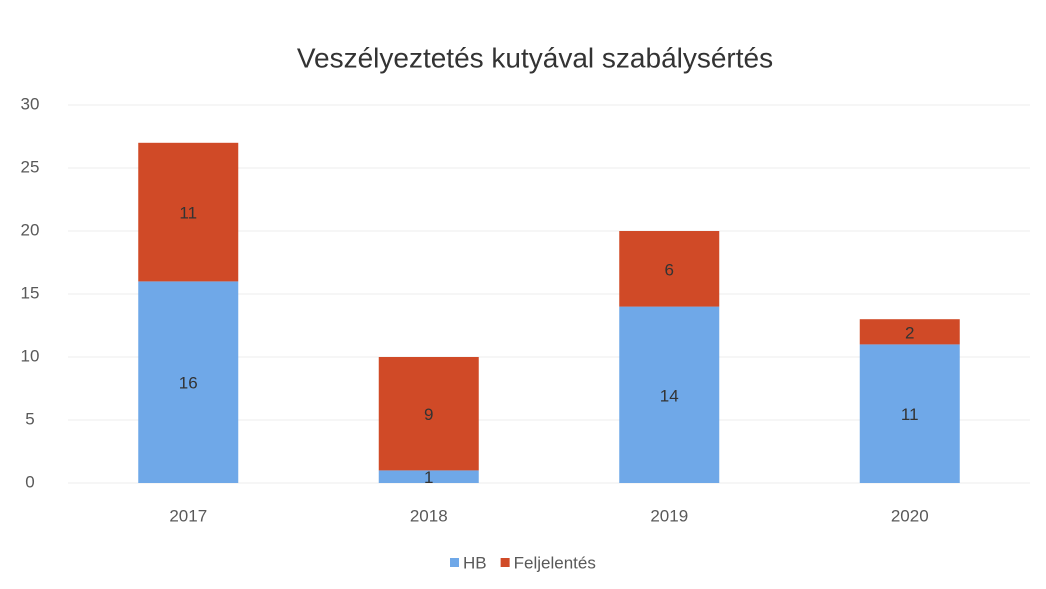 Image resolution: width=1046 pixels, height=589 pixels. I want to click on legend-label: Feljelentés, so click(555, 562).